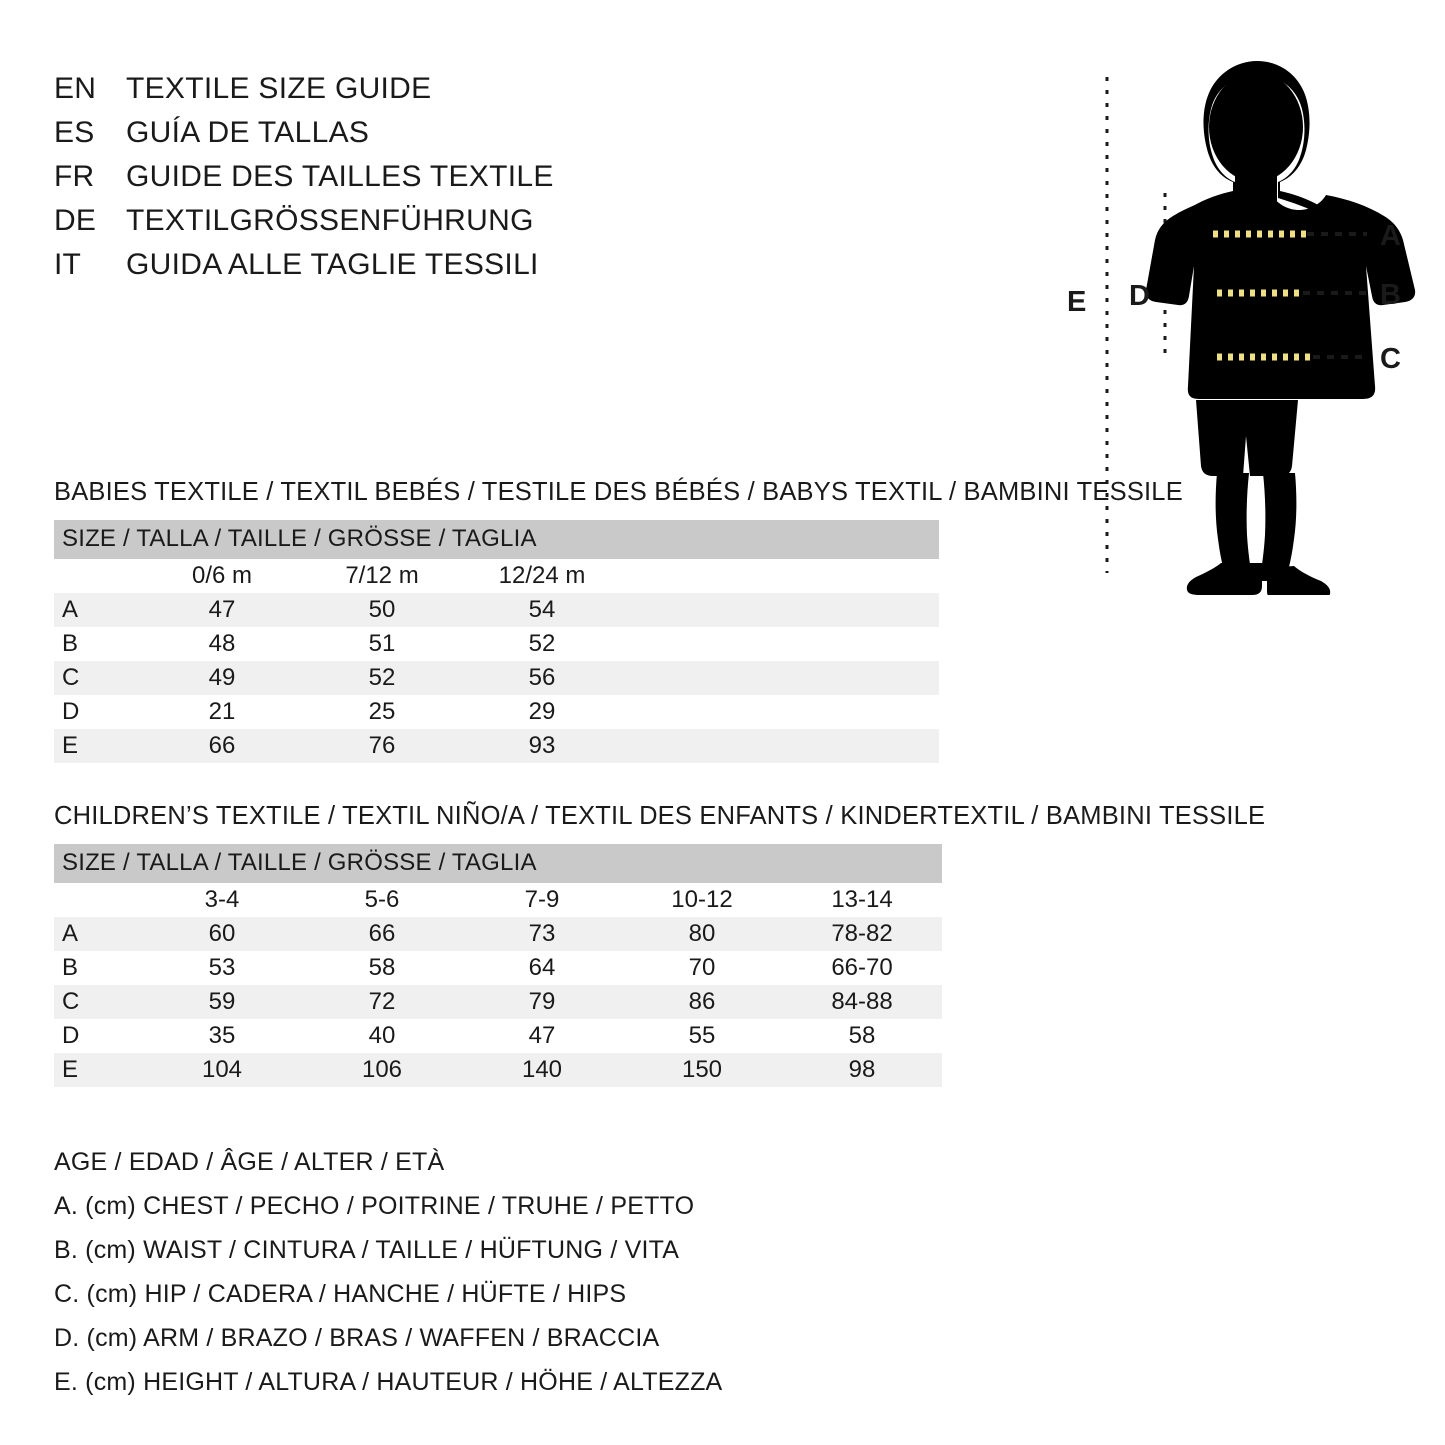 The width and height of the screenshot is (1445, 1445). I want to click on language-row-es: ES GUÍA DE TALLAS, so click(364, 138).